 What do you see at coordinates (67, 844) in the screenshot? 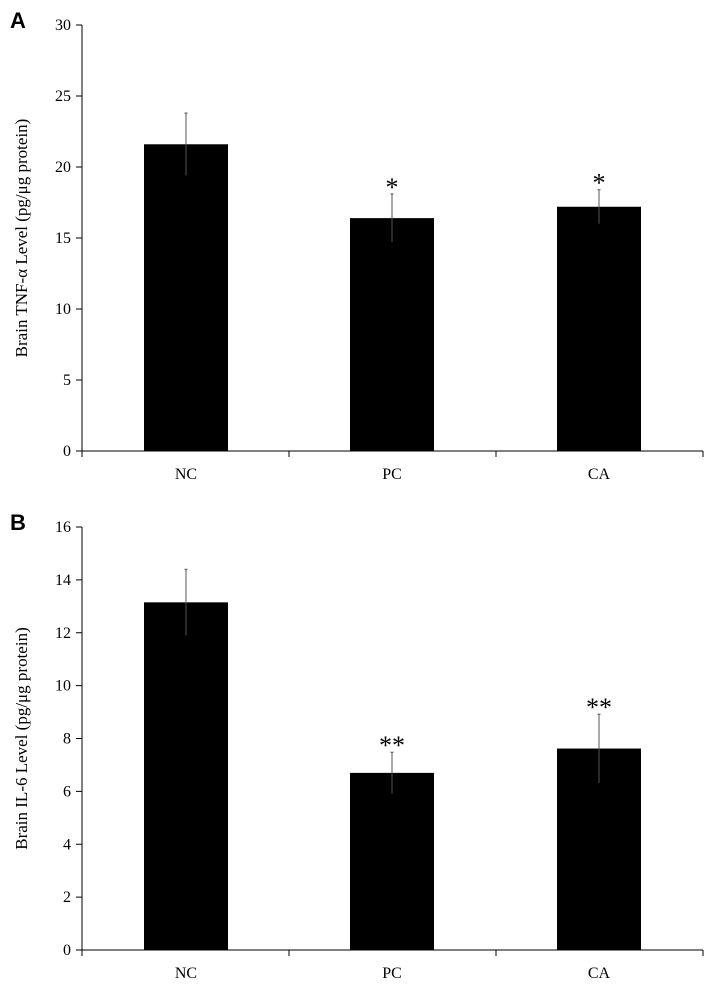
I see `y-tick-label: 4` at bounding box center [67, 844].